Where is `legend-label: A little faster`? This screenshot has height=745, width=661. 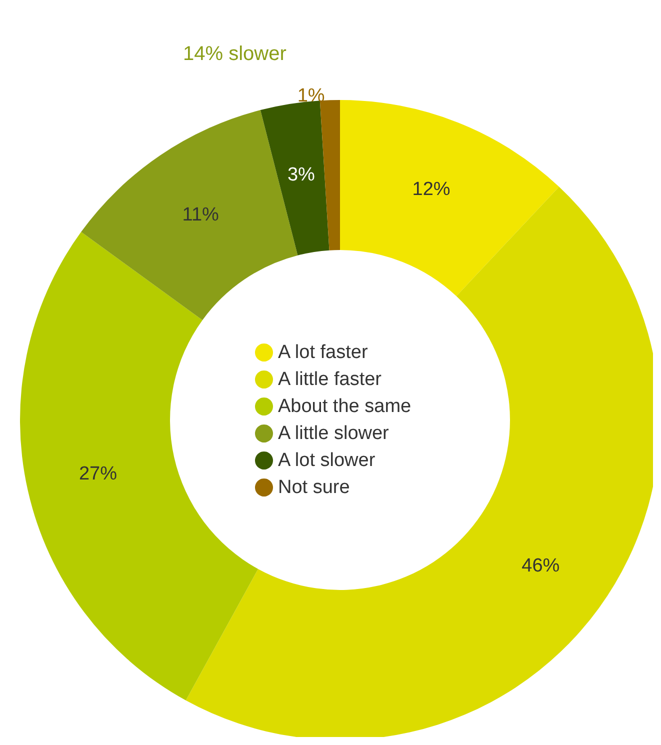 legend-label: A little faster is located at coordinates (330, 379).